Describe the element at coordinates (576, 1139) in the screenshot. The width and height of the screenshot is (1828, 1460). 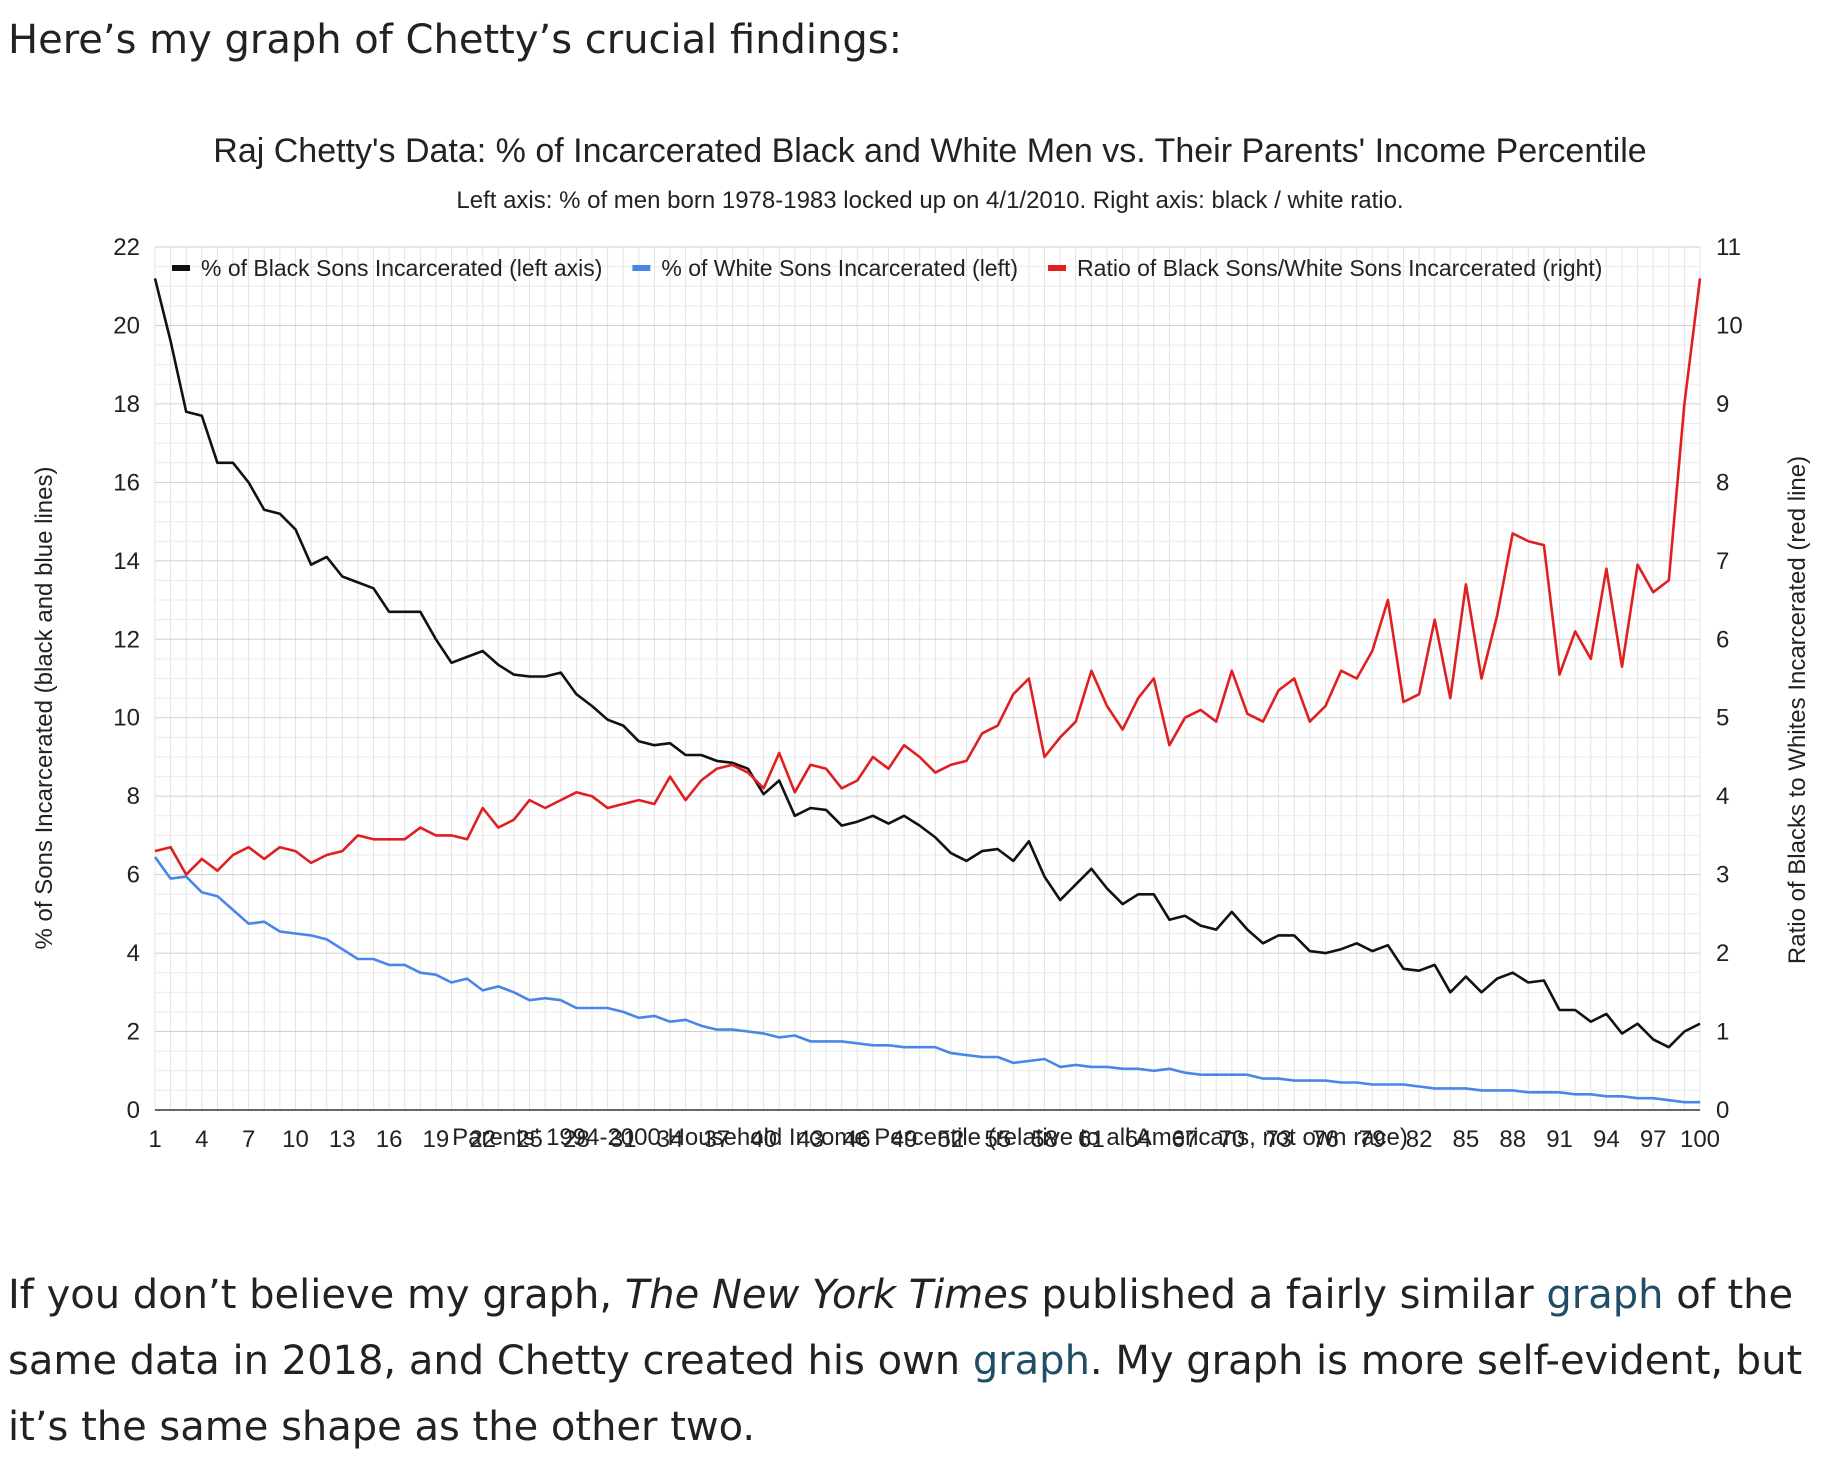
I see `x-tick-label: 28` at that location.